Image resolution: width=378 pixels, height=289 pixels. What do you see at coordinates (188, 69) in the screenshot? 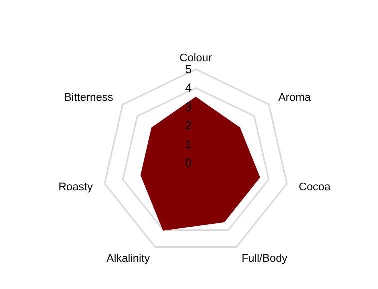
I see `y-tick-label: 5` at bounding box center [188, 69].